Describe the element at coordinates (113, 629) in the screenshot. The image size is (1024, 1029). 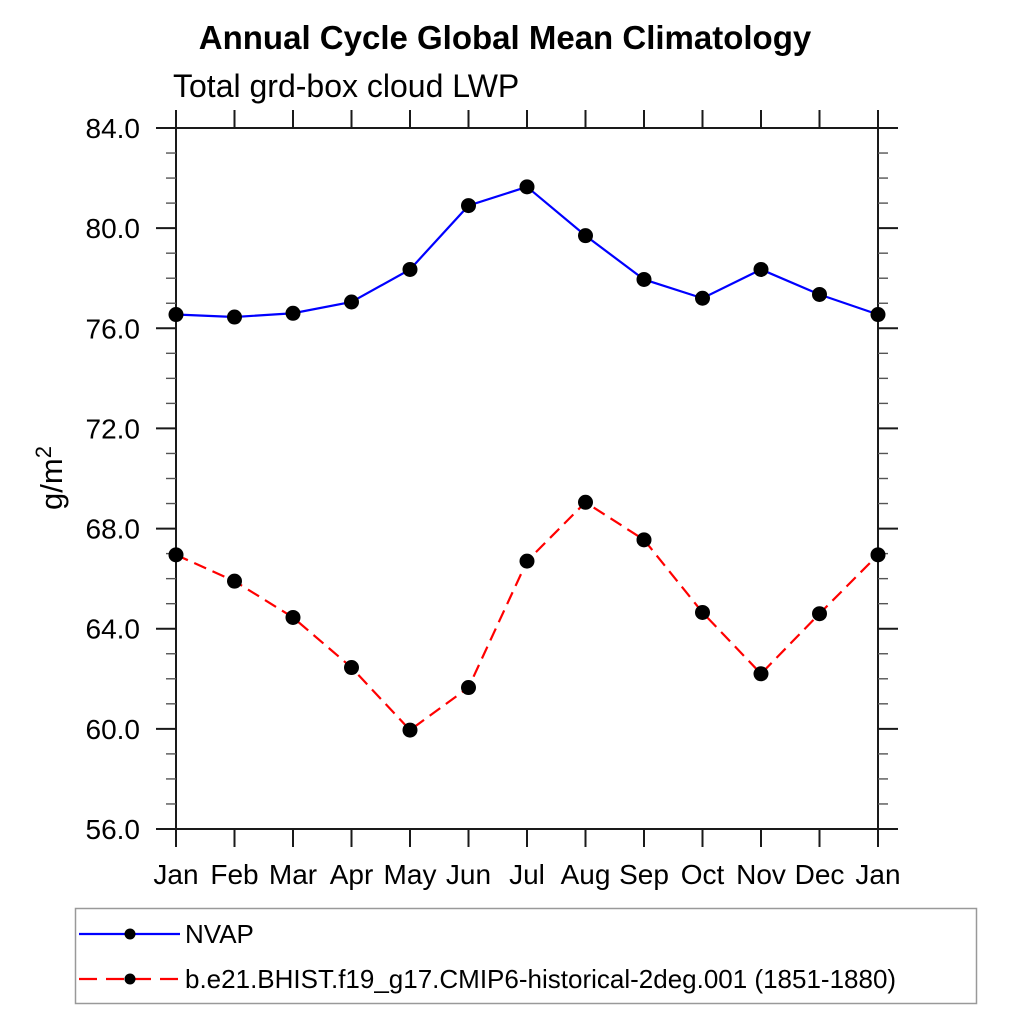
I see `y-axis-tick-label: 64.0` at that location.